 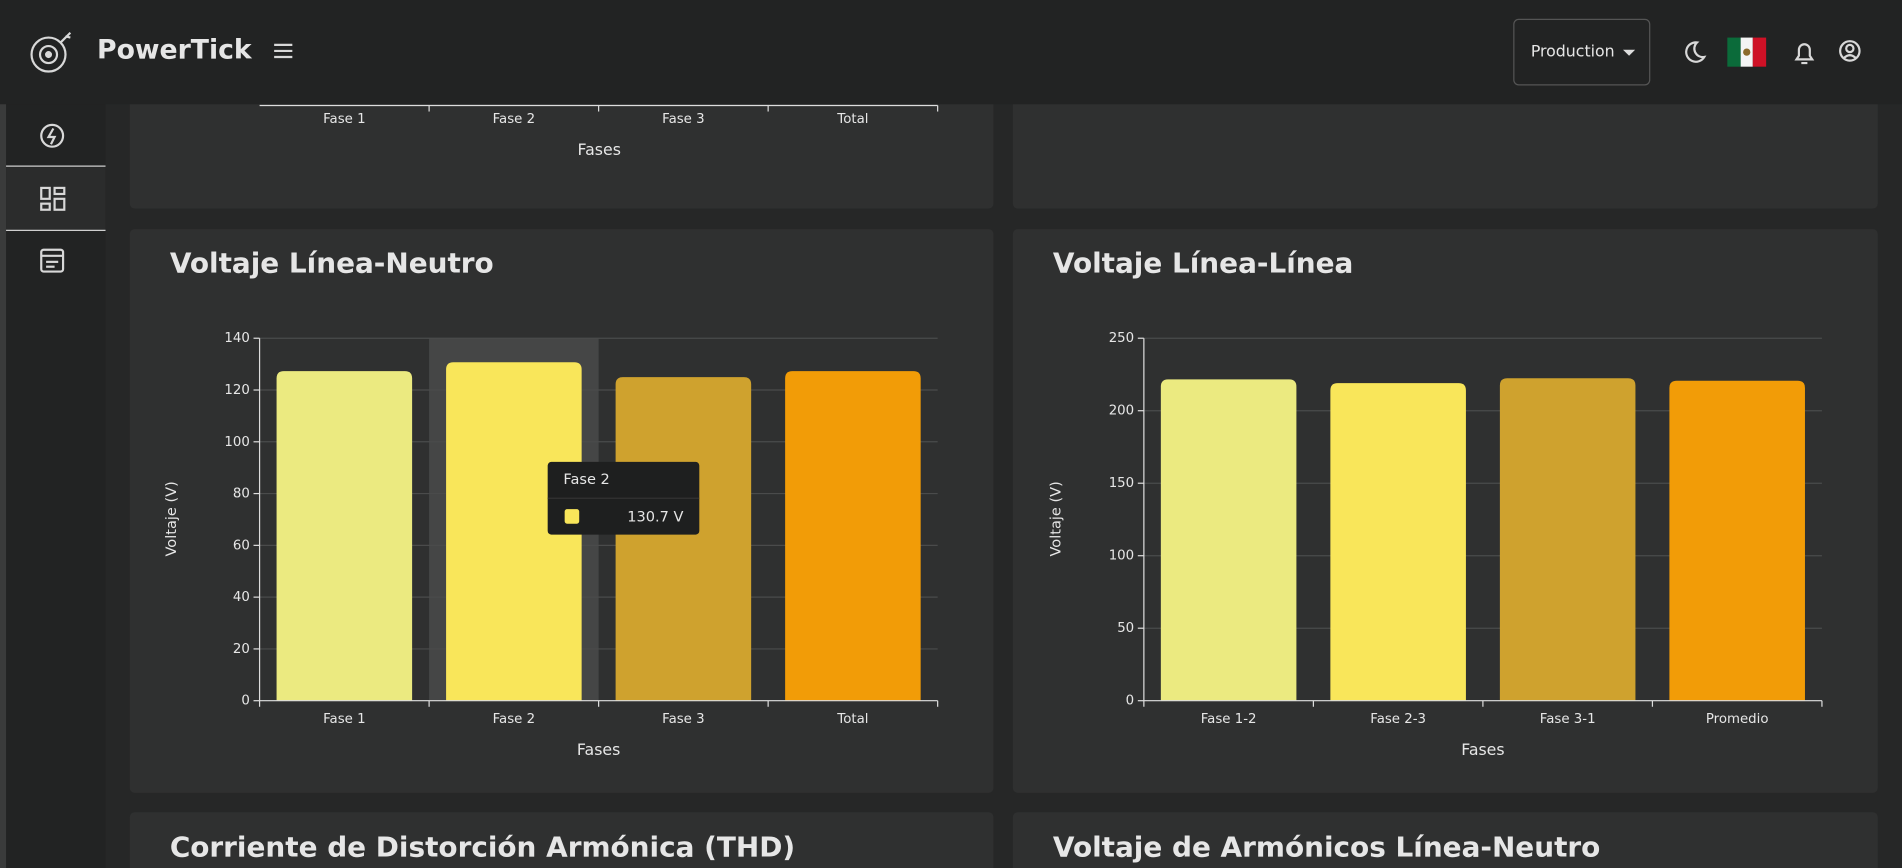 What do you see at coordinates (52, 135) in the screenshot?
I see `nav-power` at bounding box center [52, 135].